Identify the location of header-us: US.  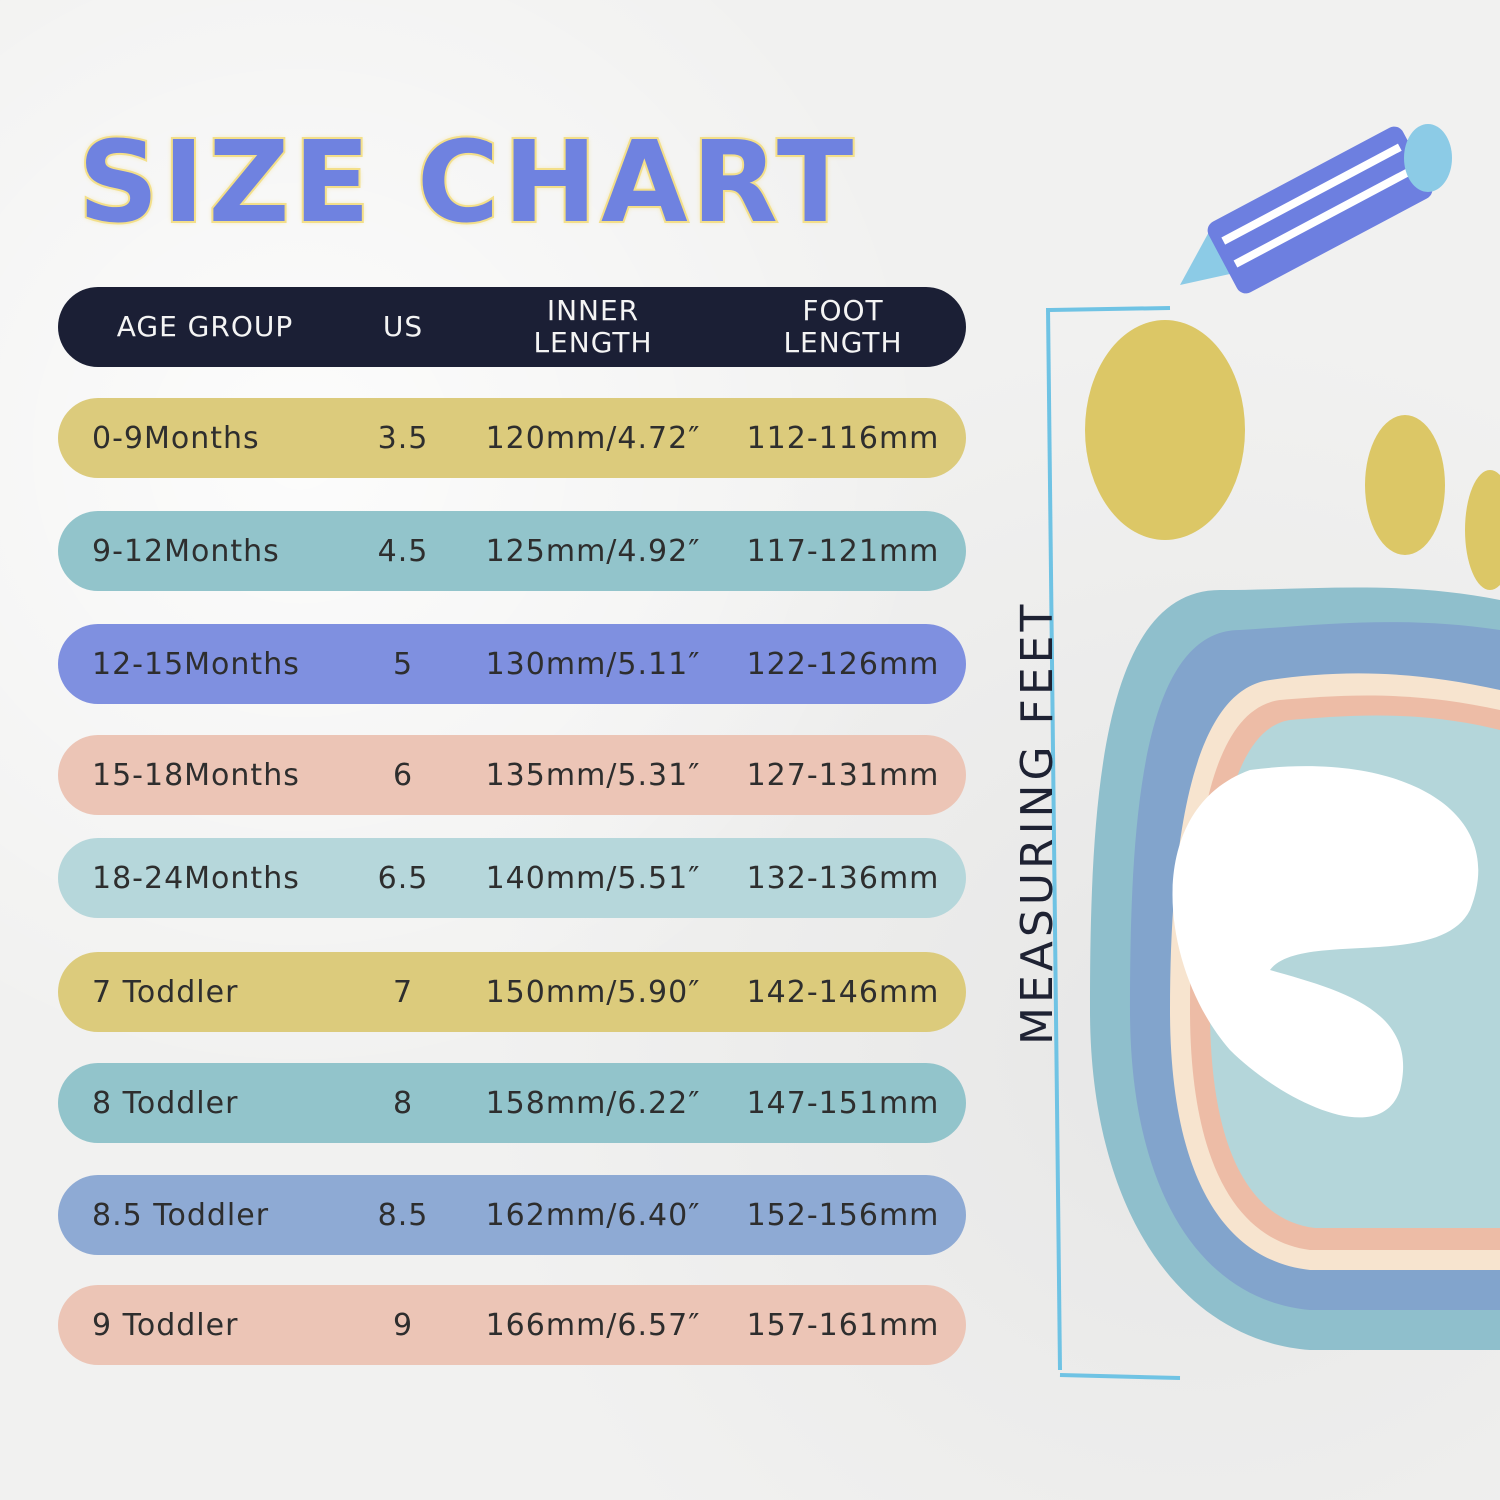
(403, 326).